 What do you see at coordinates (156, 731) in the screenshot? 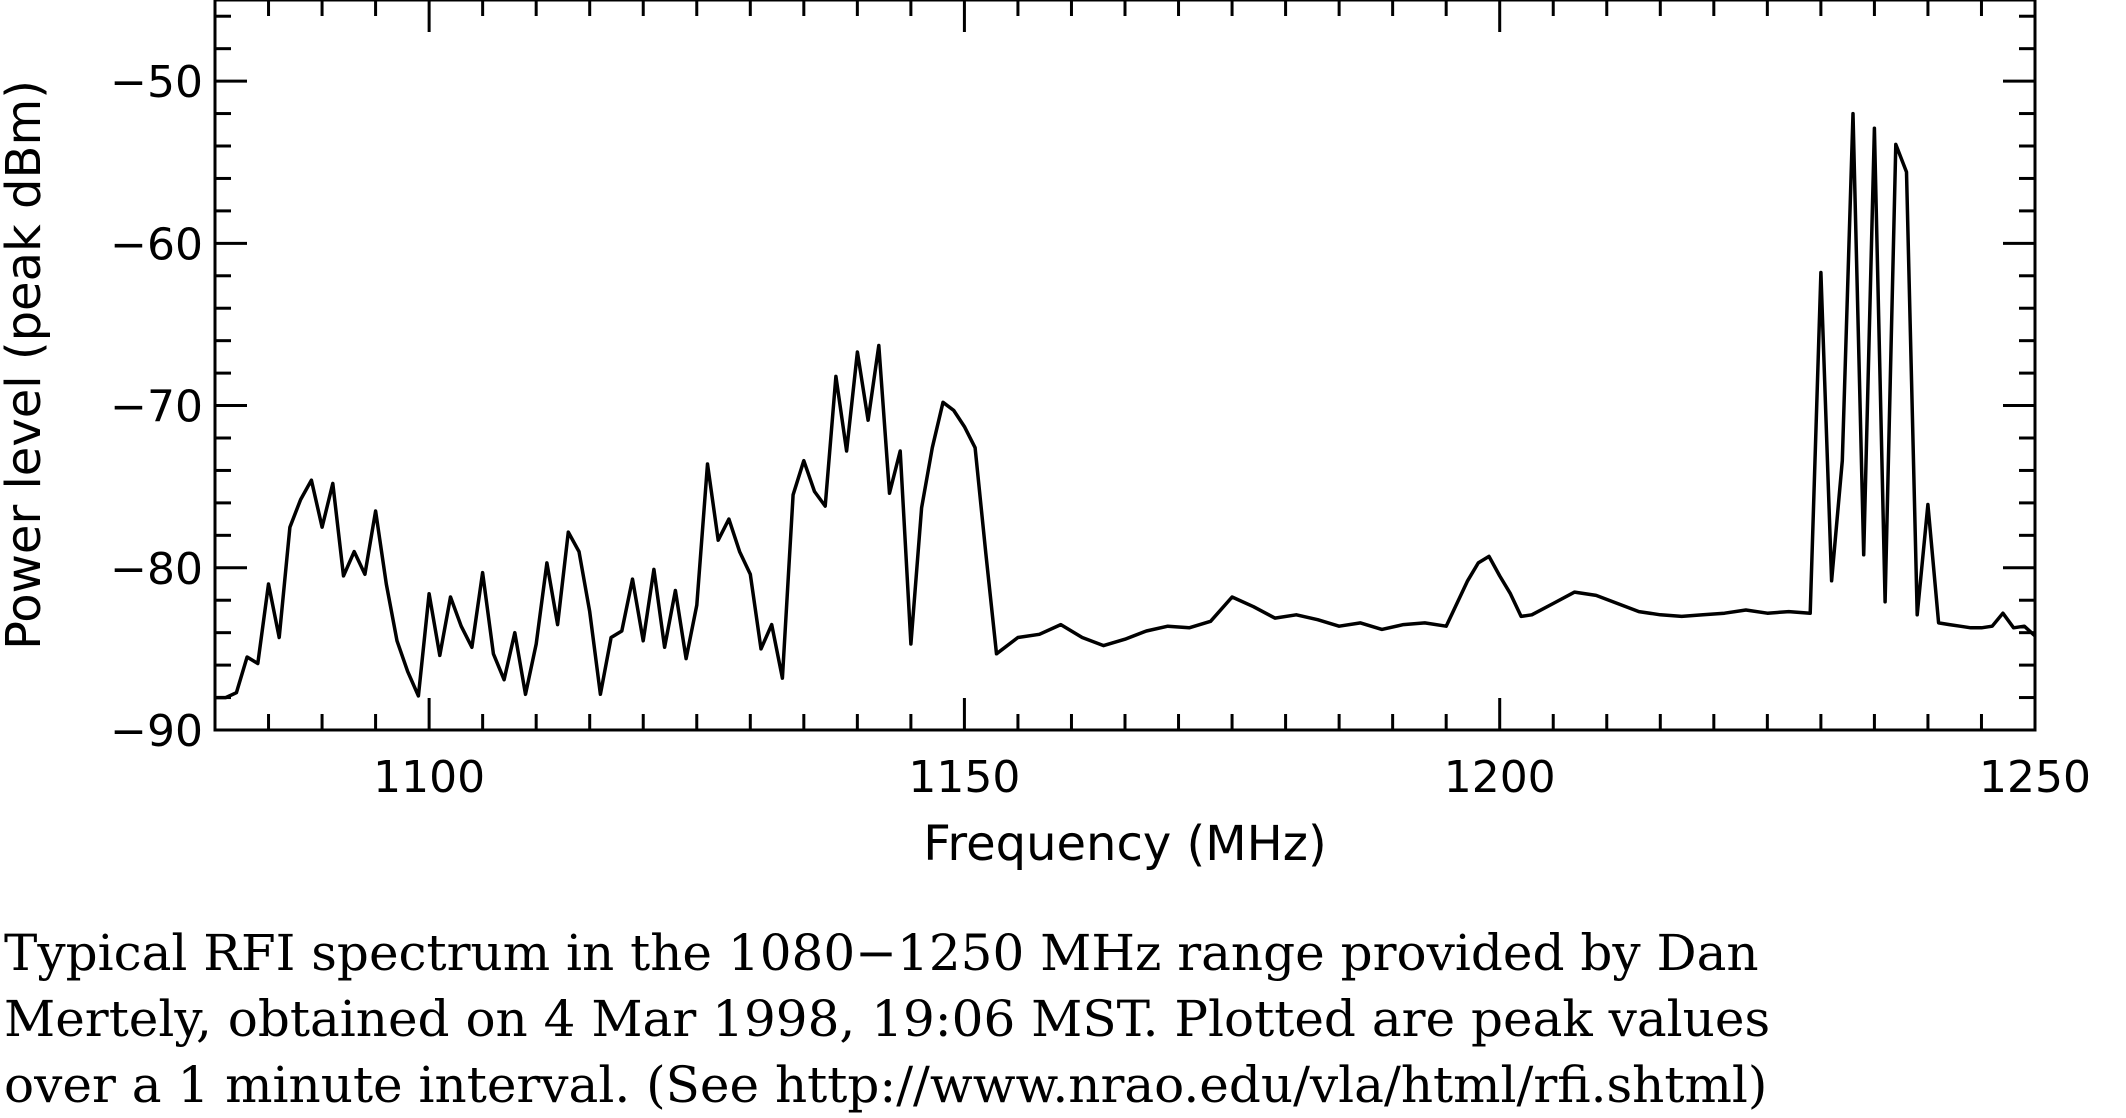
I see `y-tick-label: −90` at bounding box center [156, 731].